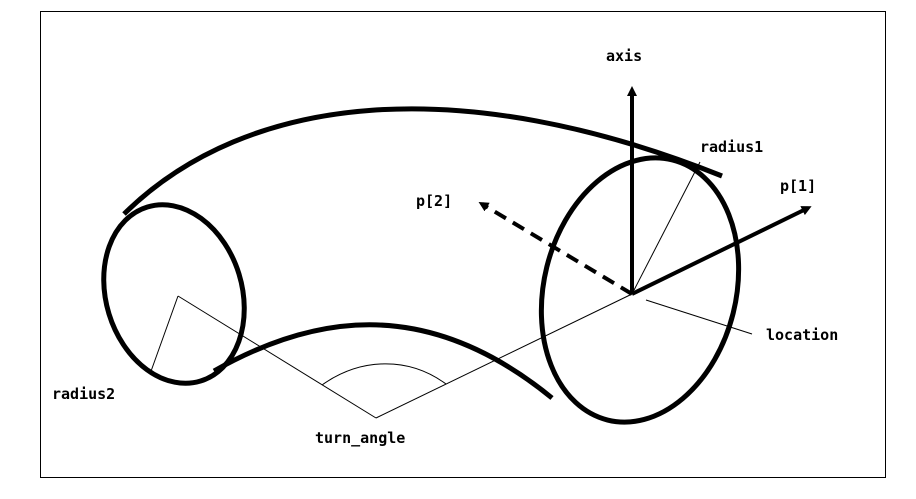 The image size is (916, 499). What do you see at coordinates (277, 357) in the screenshot?
I see `left-radius-line` at bounding box center [277, 357].